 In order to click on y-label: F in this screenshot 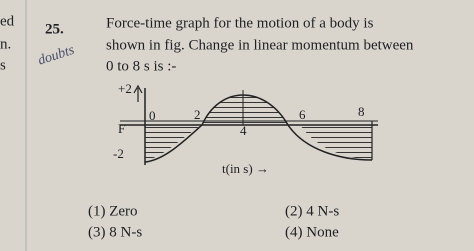, I will do `click(121, 128)`.